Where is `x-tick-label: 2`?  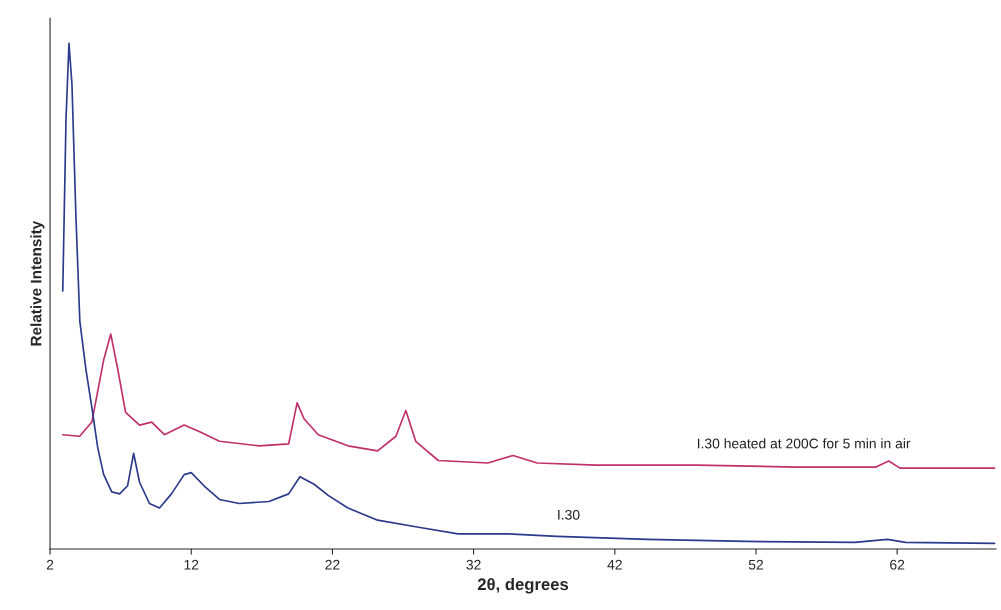 x-tick-label: 2 is located at coordinates (50, 564).